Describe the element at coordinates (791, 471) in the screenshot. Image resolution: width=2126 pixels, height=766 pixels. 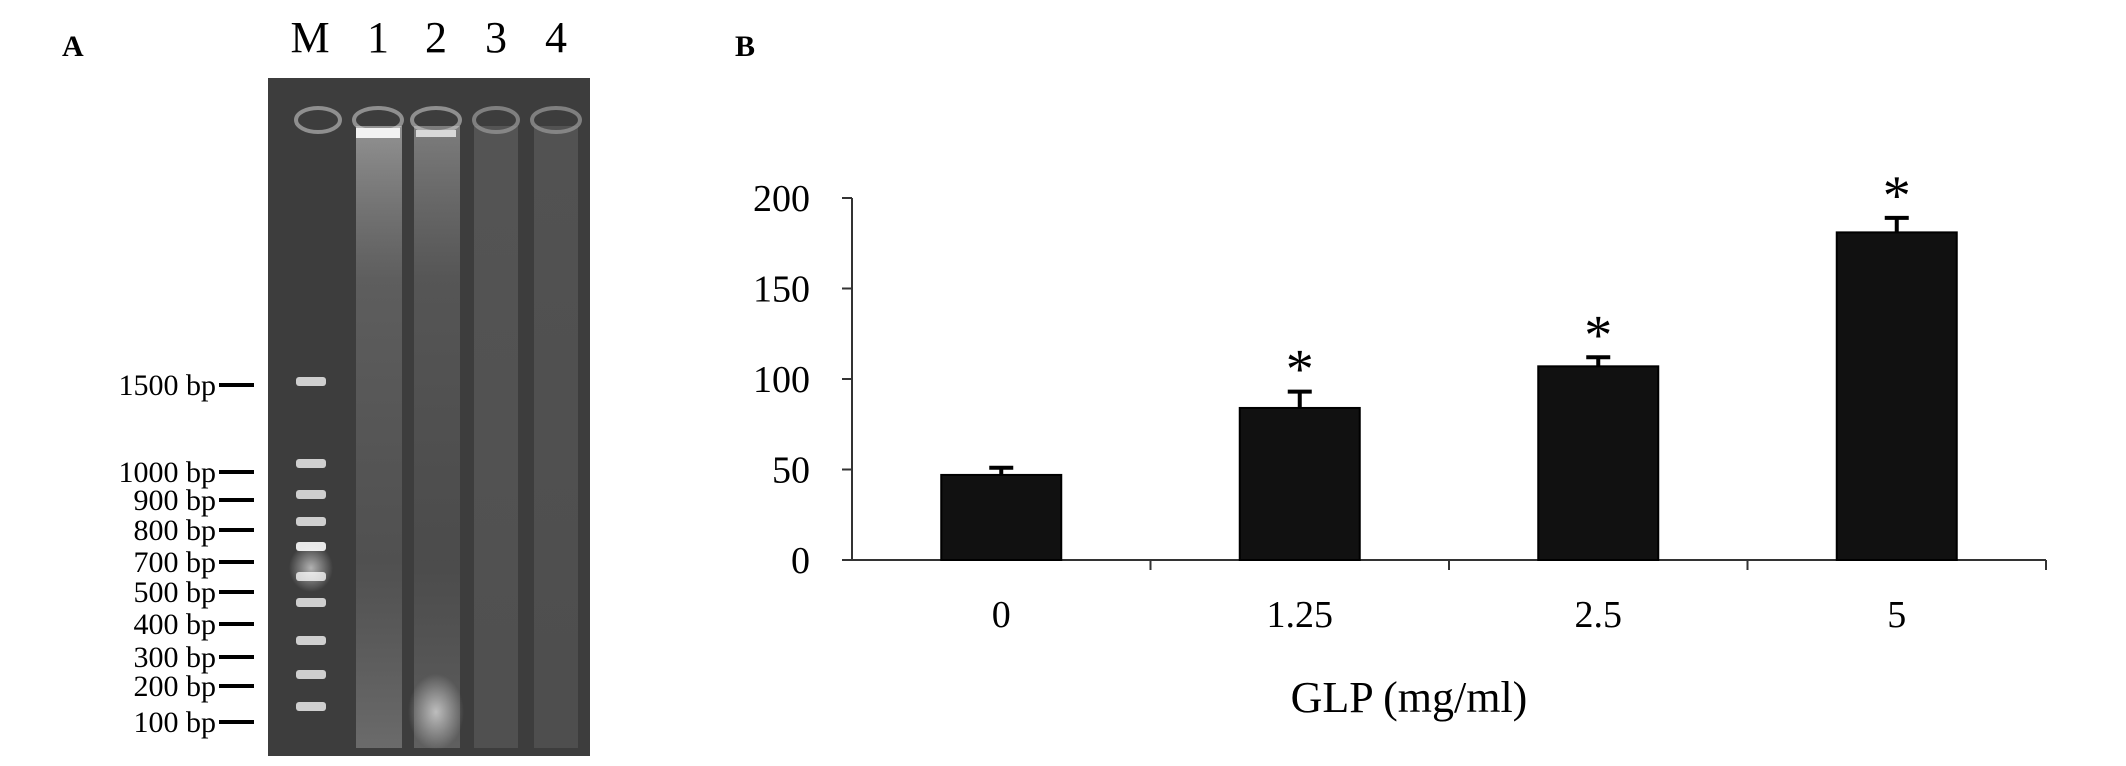
I see `y-tick-label-50: 50` at that location.